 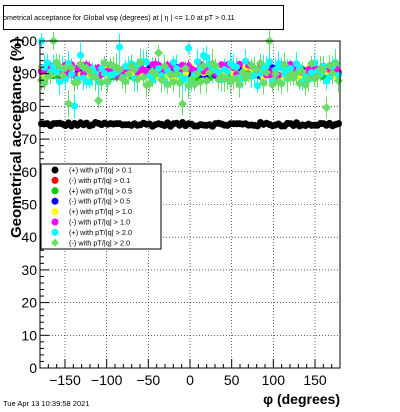 What do you see at coordinates (99, 180) in the screenshot?
I see `legend-label-2: (-) with pT/|q| > 0.1` at bounding box center [99, 180].